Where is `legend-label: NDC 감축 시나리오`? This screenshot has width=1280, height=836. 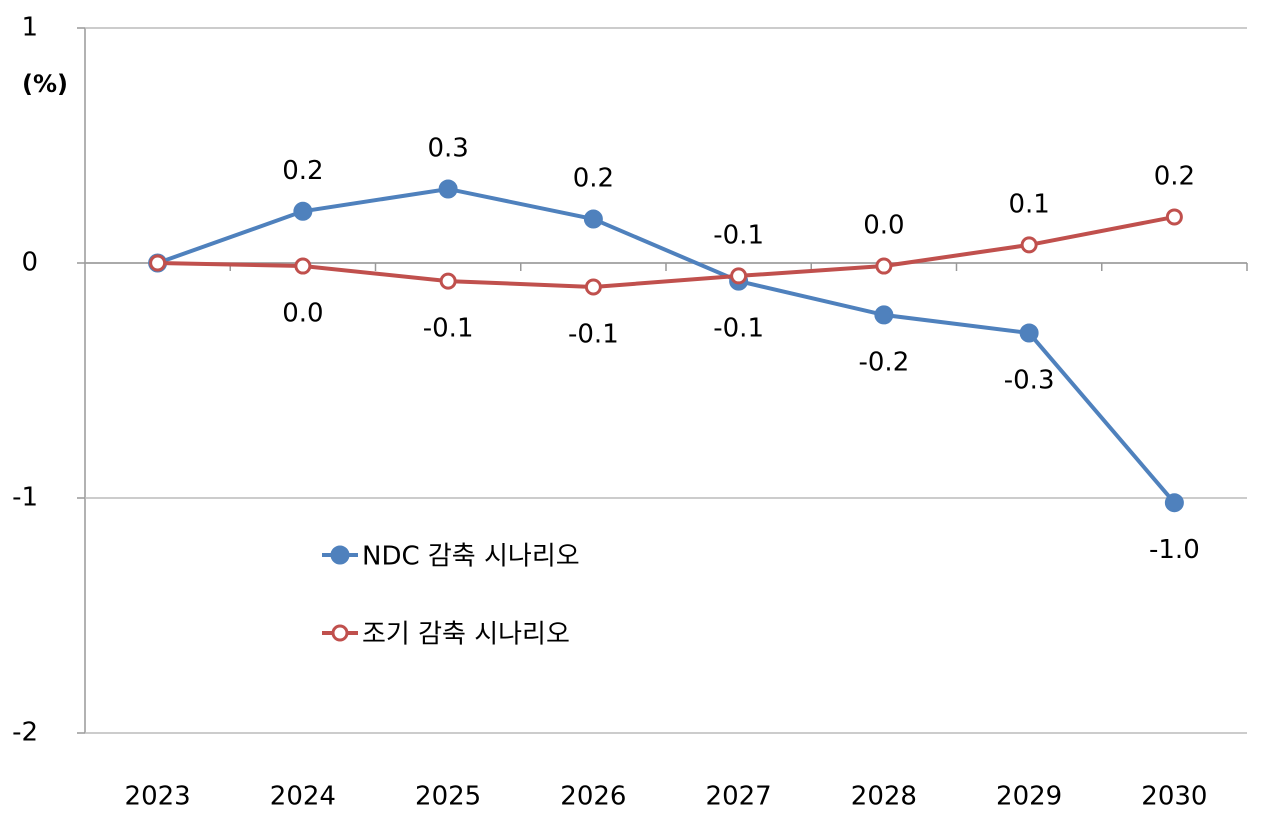
legend-label: NDC 감축 시나리오 is located at coordinates (471, 557).